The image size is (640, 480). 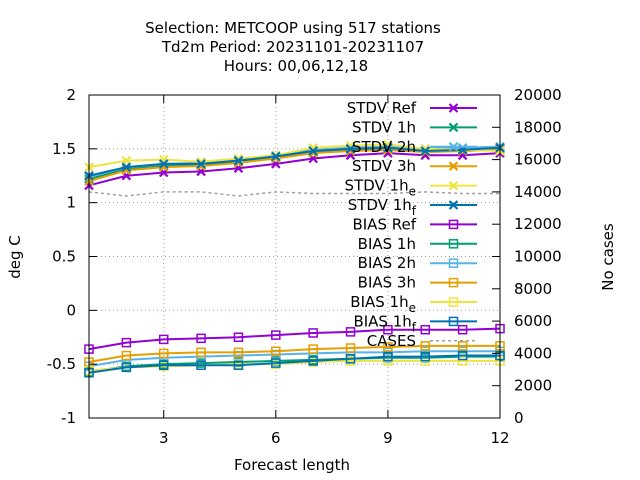 I want to click on y2-tick-label: 12000, so click(x=538, y=224).